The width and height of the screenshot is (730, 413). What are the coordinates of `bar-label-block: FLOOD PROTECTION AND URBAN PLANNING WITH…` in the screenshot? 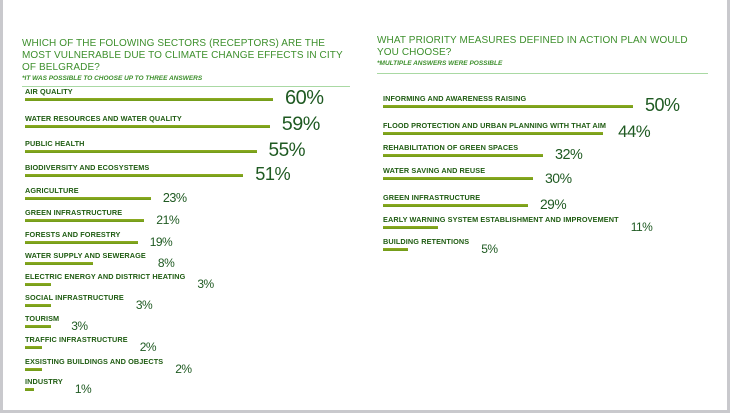 It's located at (494, 128).